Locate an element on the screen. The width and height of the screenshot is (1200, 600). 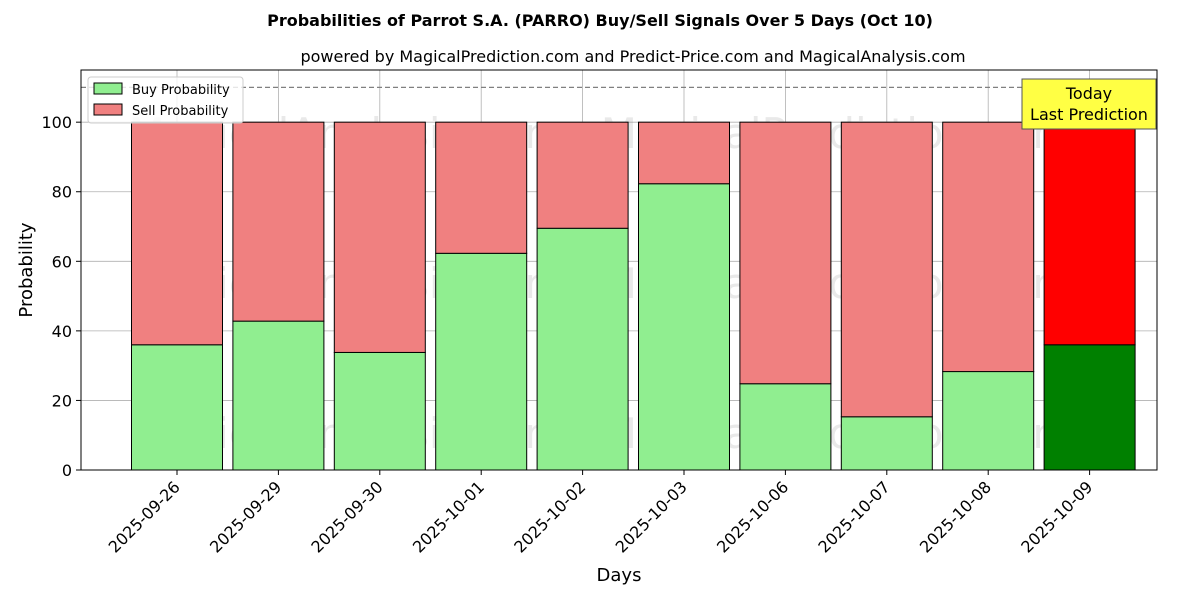
y-axis-ticks: 0 20 40 60 80 100 is located at coordinates (61, 296).